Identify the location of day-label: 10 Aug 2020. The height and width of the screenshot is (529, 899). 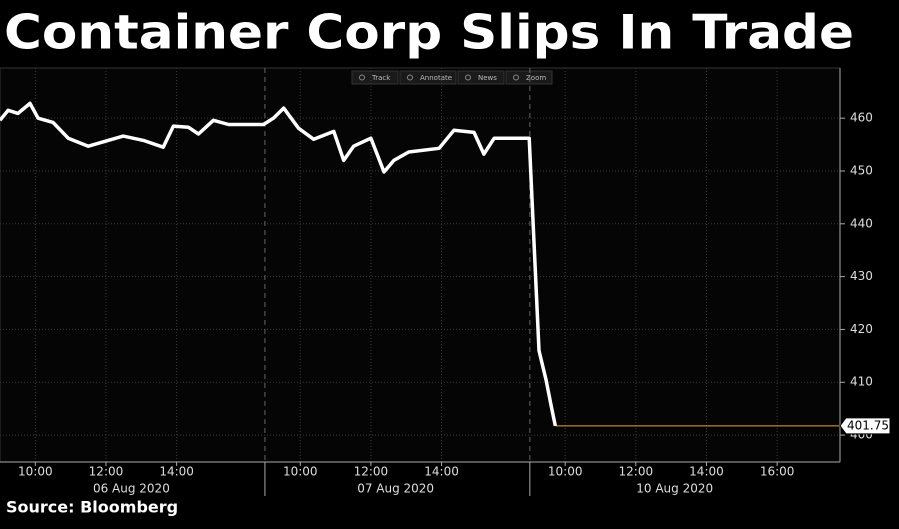
(674, 489).